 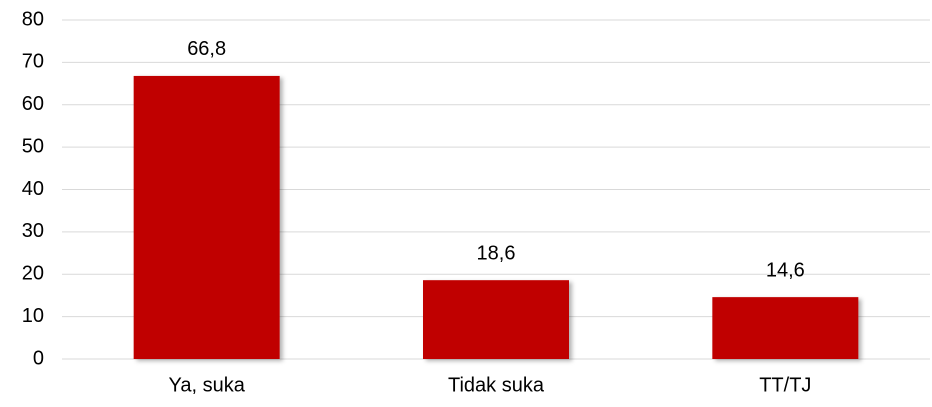 What do you see at coordinates (33, 316) in the screenshot?
I see `y-tick-label: 10` at bounding box center [33, 316].